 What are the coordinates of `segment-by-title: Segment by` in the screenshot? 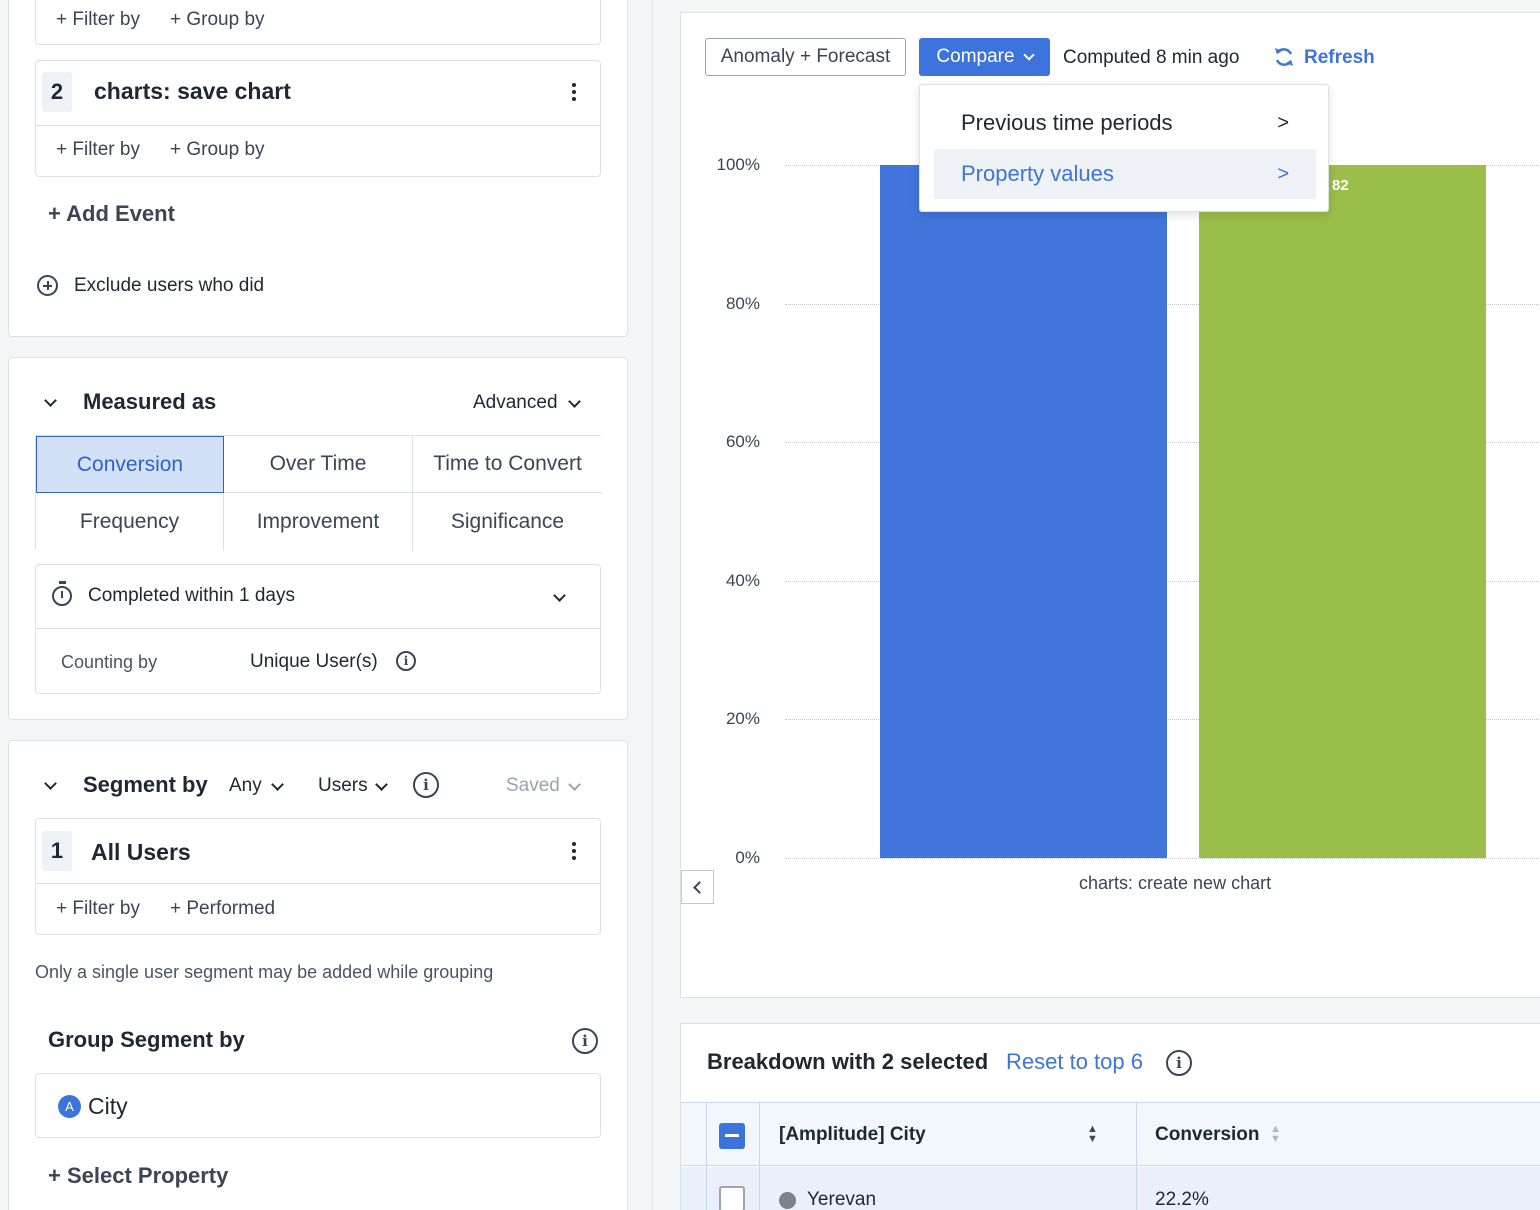 It's located at (145, 784).